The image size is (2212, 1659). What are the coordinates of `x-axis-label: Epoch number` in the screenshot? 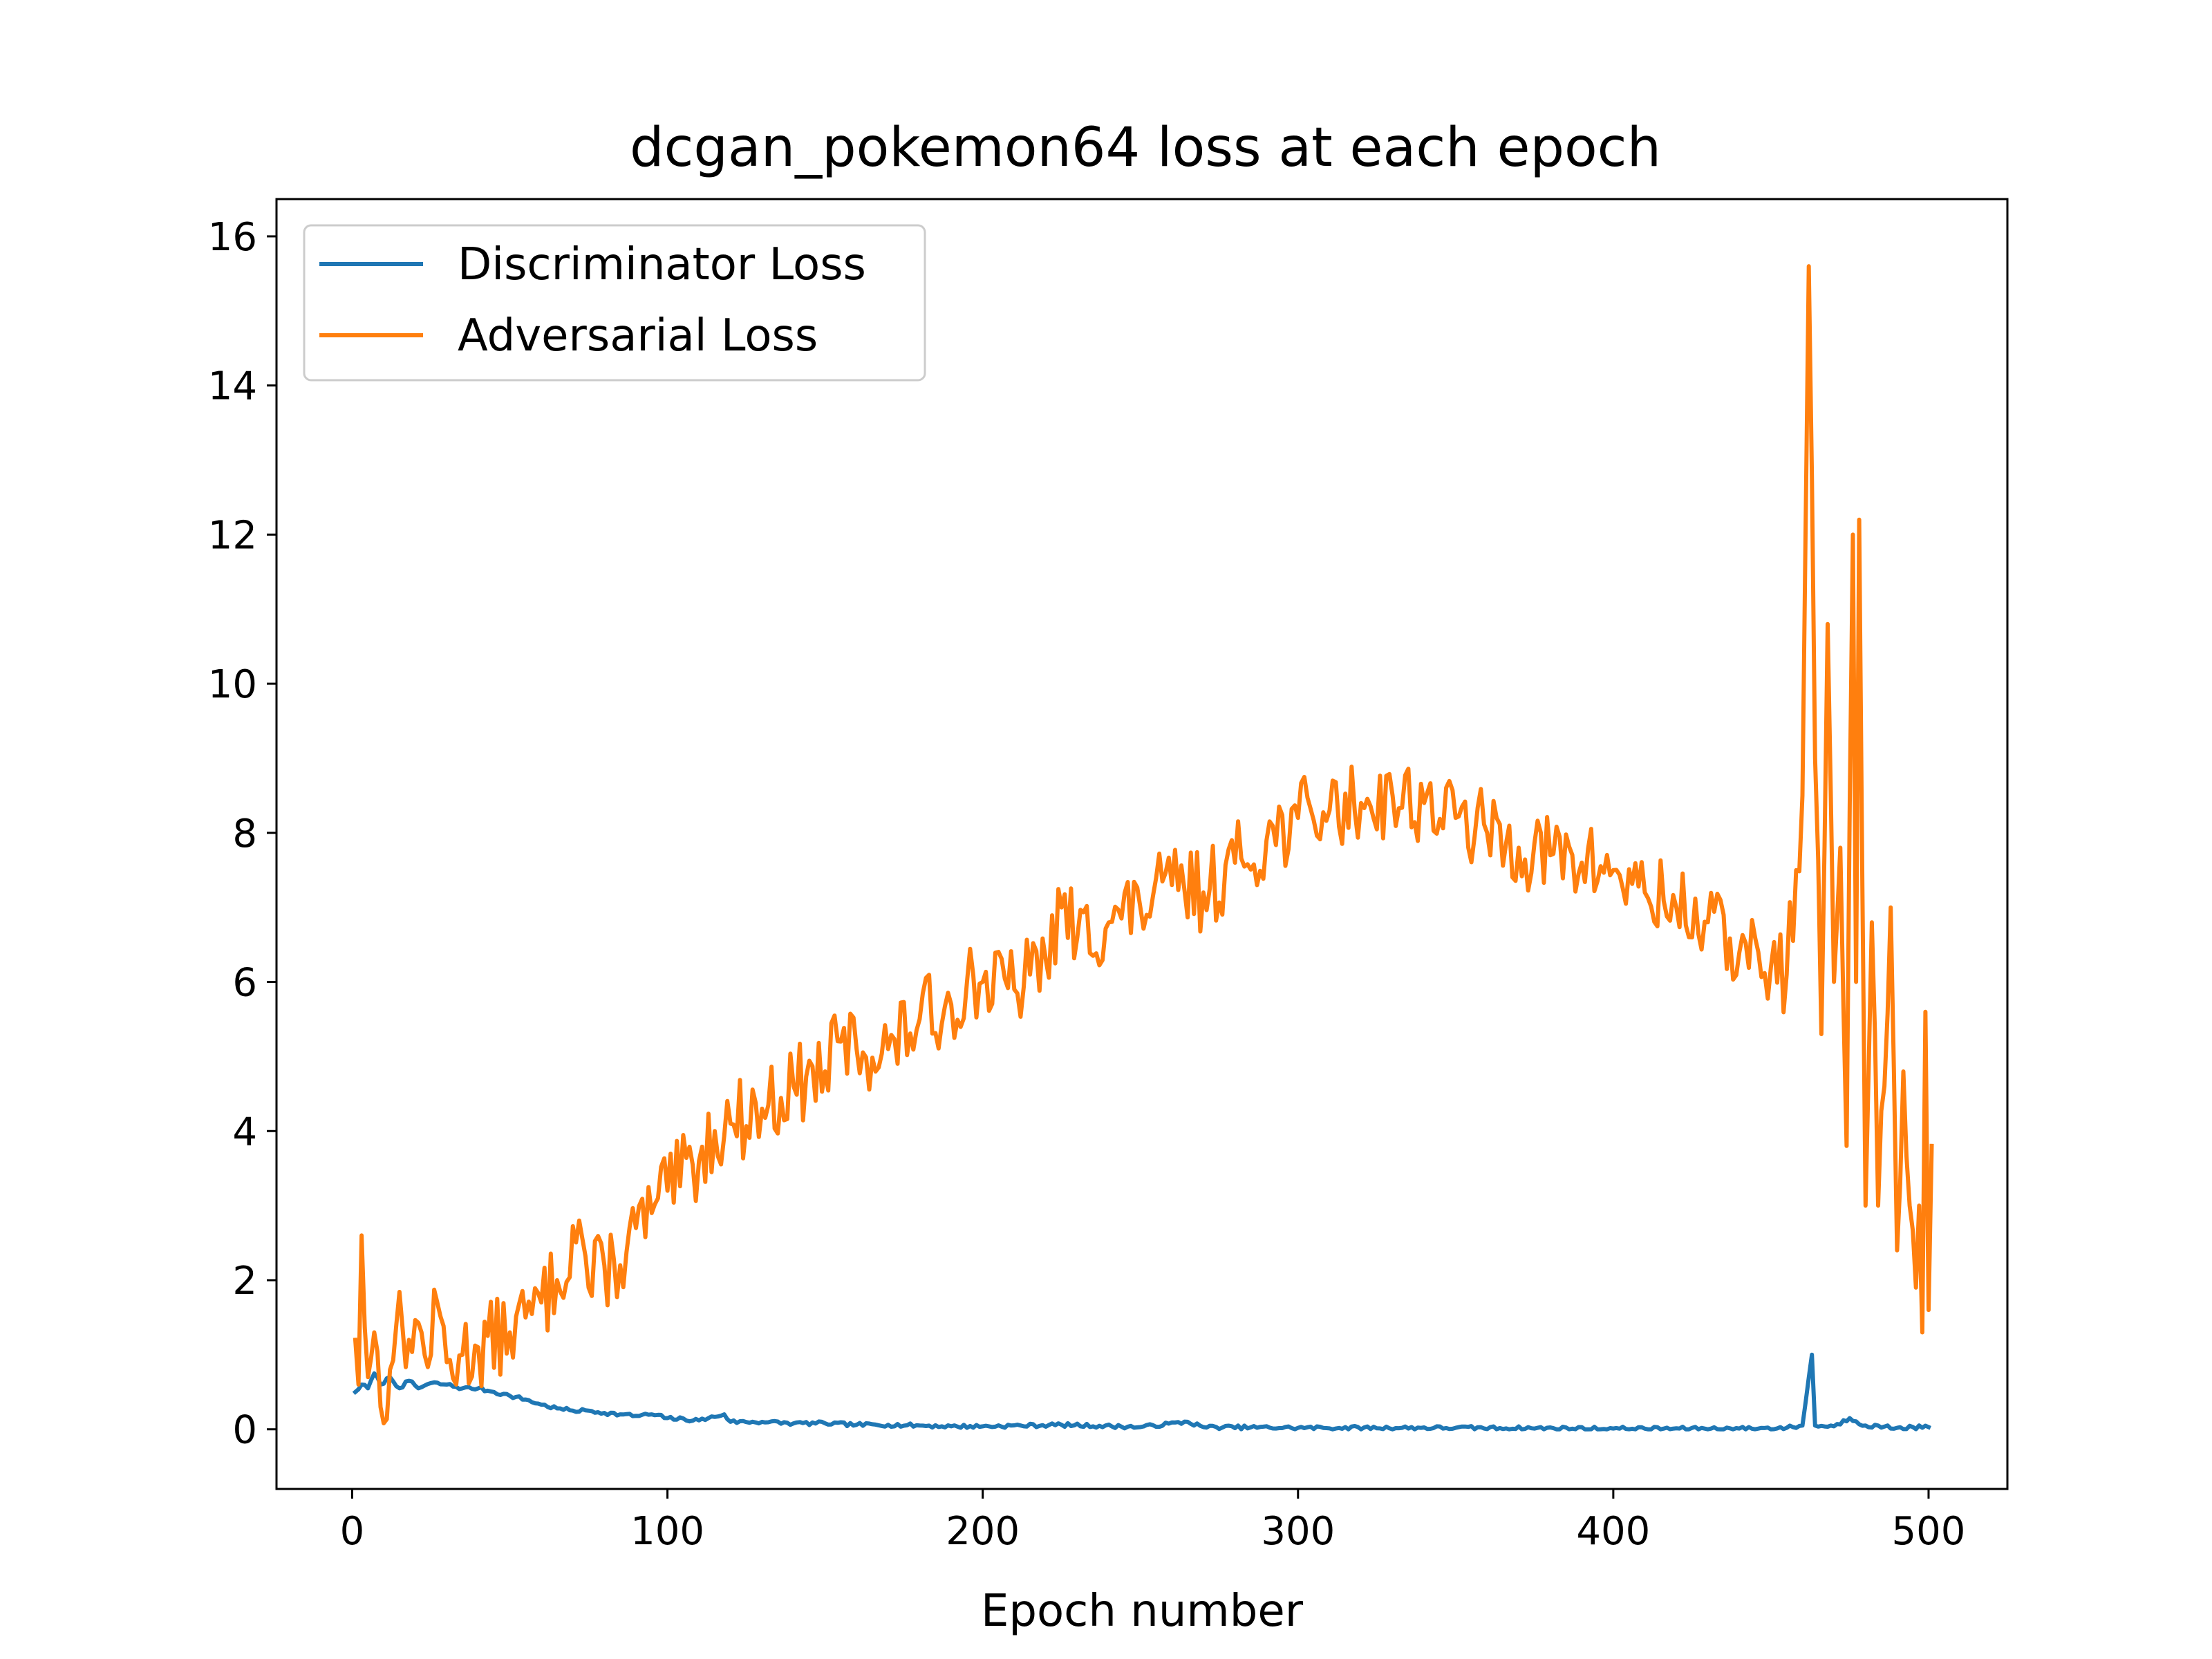 It's located at (1142, 1611).